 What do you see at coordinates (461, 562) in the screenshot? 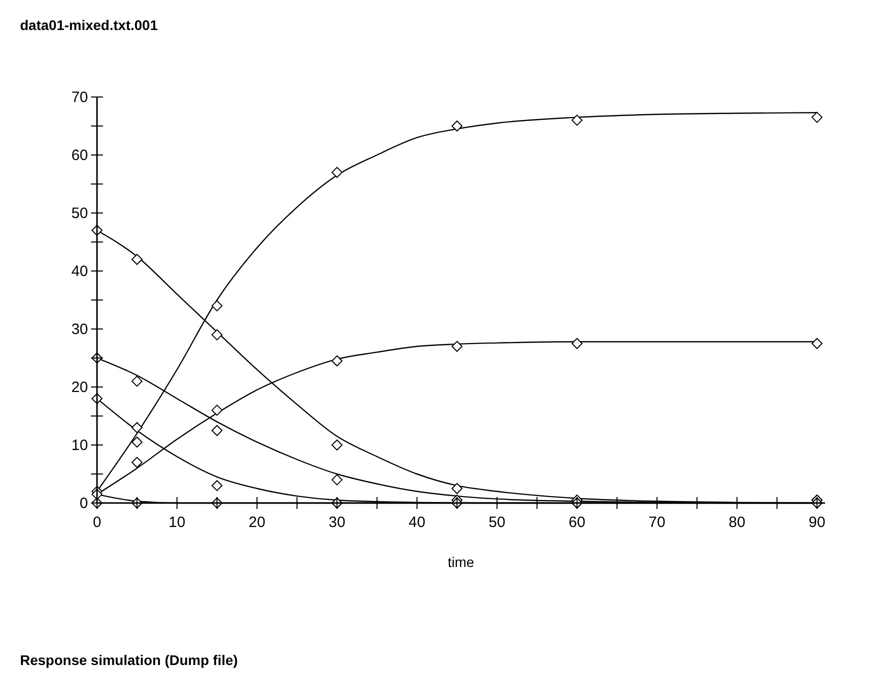
I see `x-axis-title: time` at bounding box center [461, 562].